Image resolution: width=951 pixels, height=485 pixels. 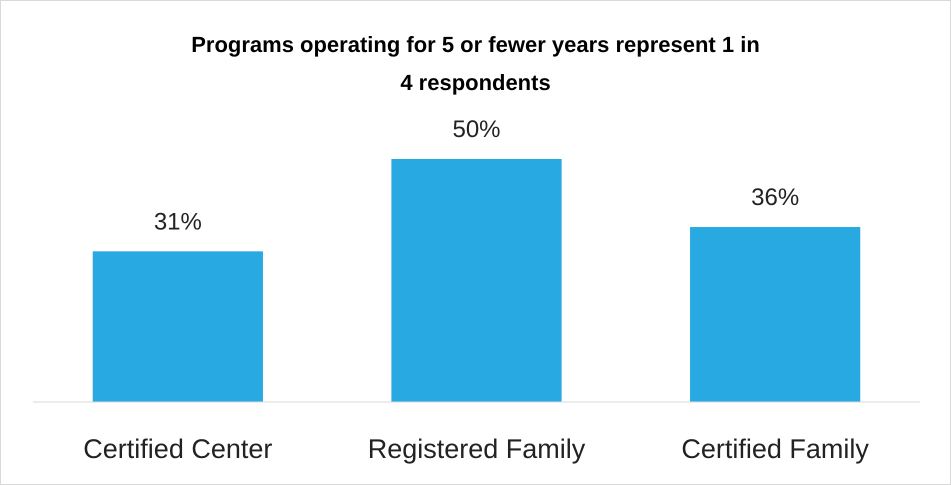 I want to click on x-tick-label: Certified Center, so click(x=177, y=449).